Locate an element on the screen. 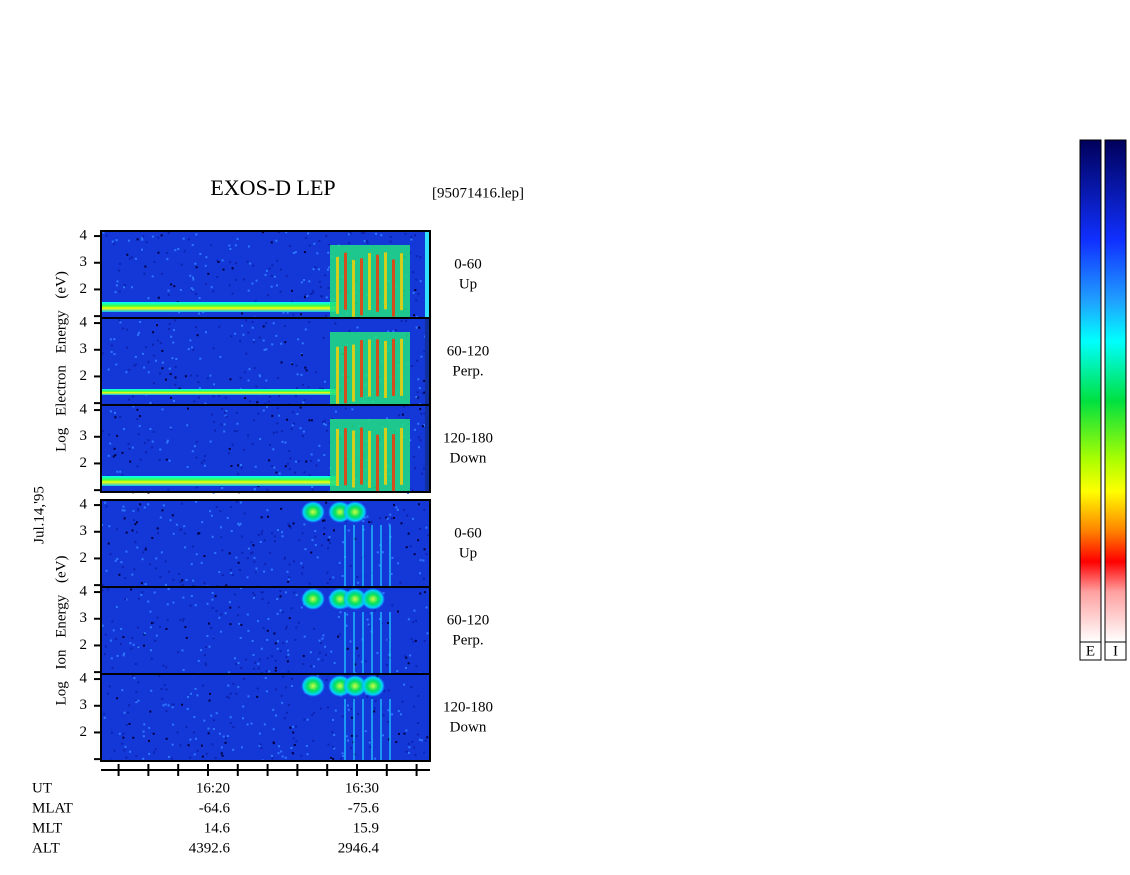 The width and height of the screenshot is (1130, 875). color-bar-label: E is located at coordinates (1090, 651).